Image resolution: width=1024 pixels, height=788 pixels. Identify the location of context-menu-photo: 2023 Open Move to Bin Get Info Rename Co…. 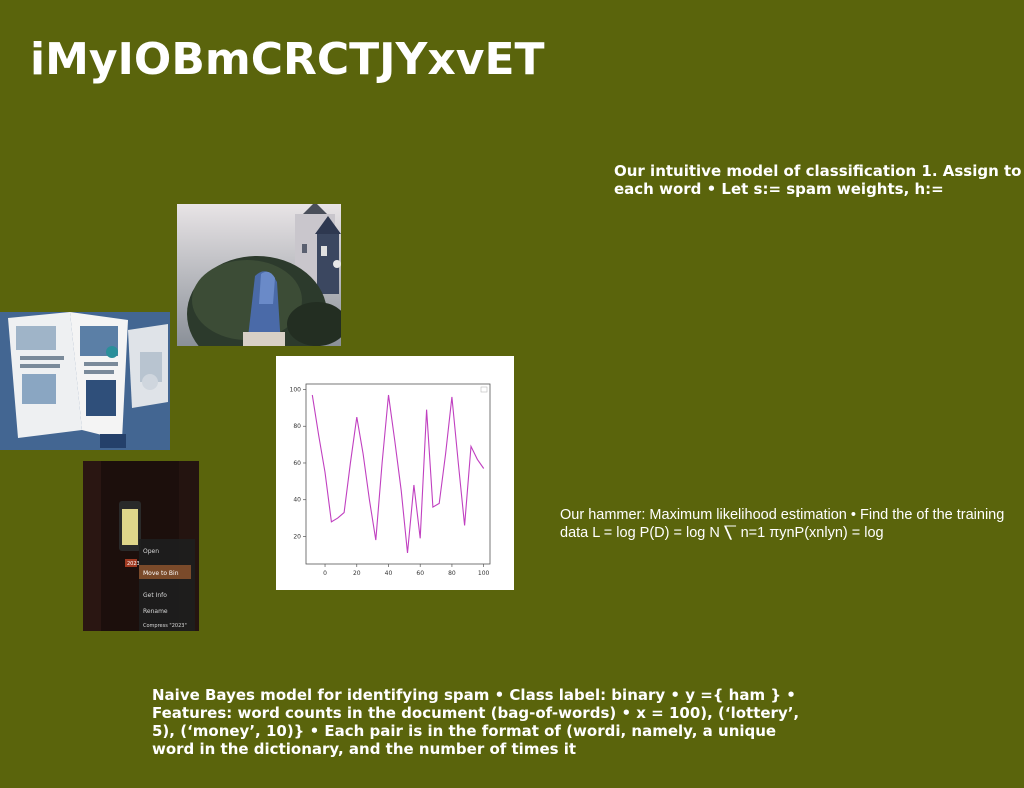
(141, 546).